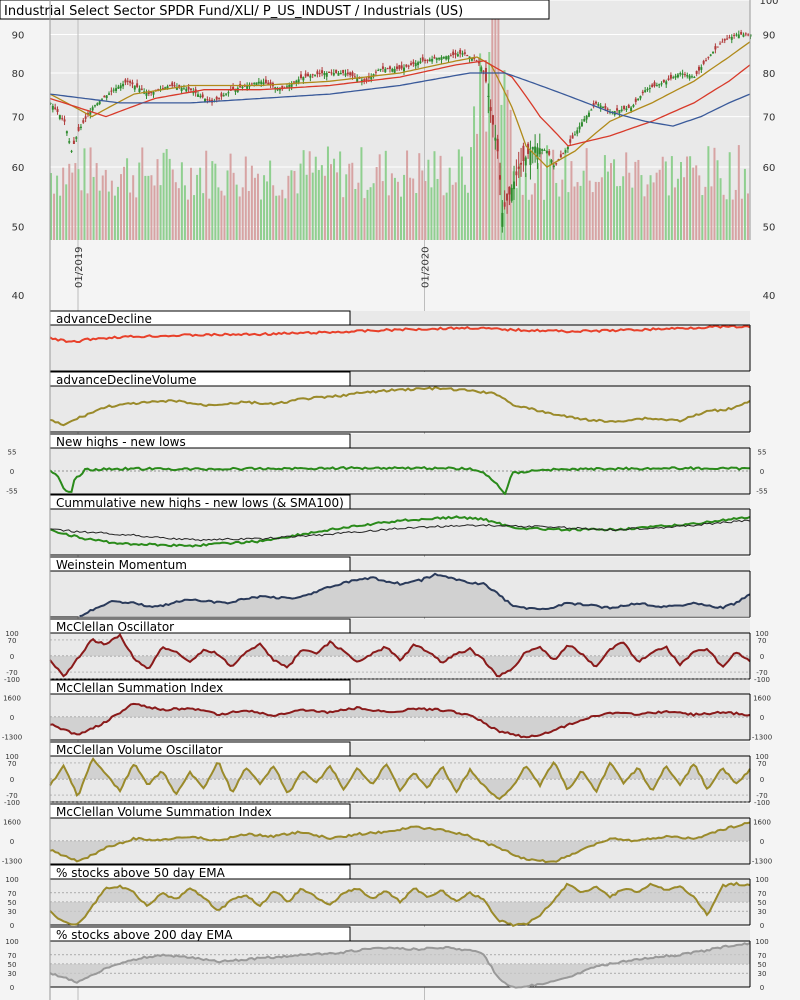 The image size is (800, 1000). What do you see at coordinates (139, 750) in the screenshot?
I see `indicator-title: McClellan Volume Oscillator` at bounding box center [139, 750].